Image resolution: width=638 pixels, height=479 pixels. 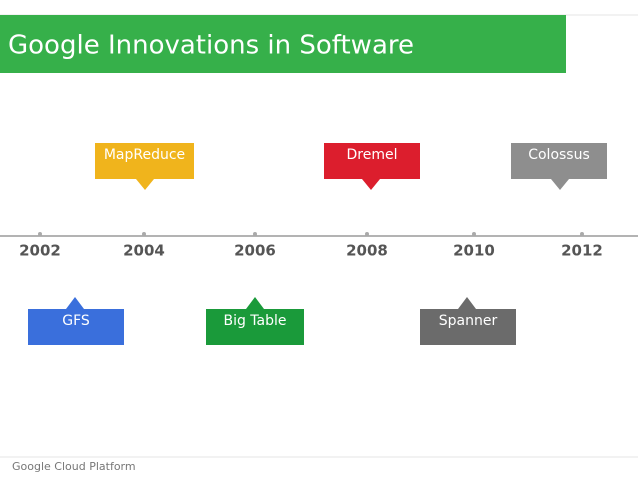 I want to click on event-label: MapReduce, so click(x=144, y=155).